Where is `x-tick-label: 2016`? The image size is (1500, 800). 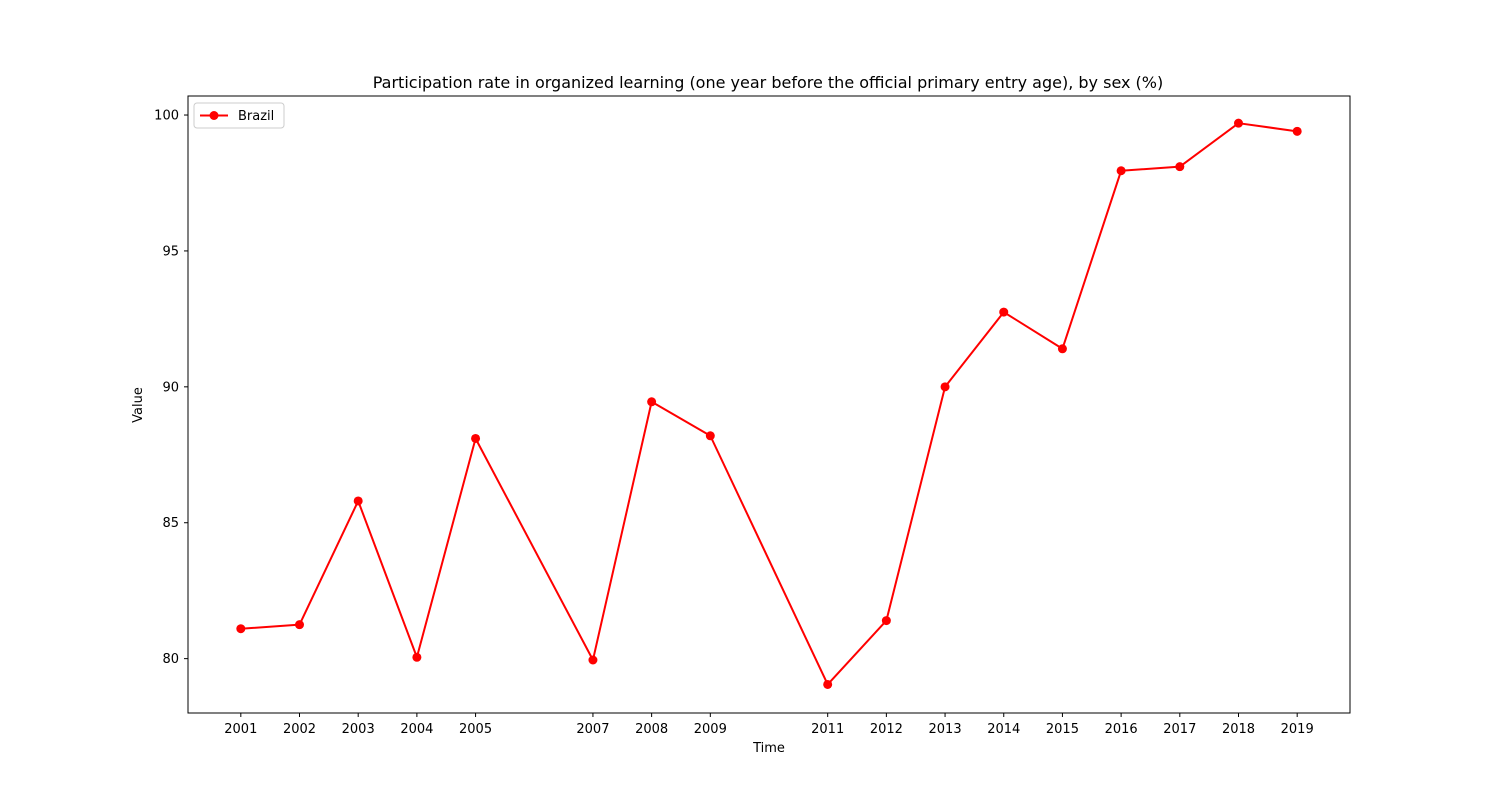
x-tick-label: 2016 is located at coordinates (1121, 729).